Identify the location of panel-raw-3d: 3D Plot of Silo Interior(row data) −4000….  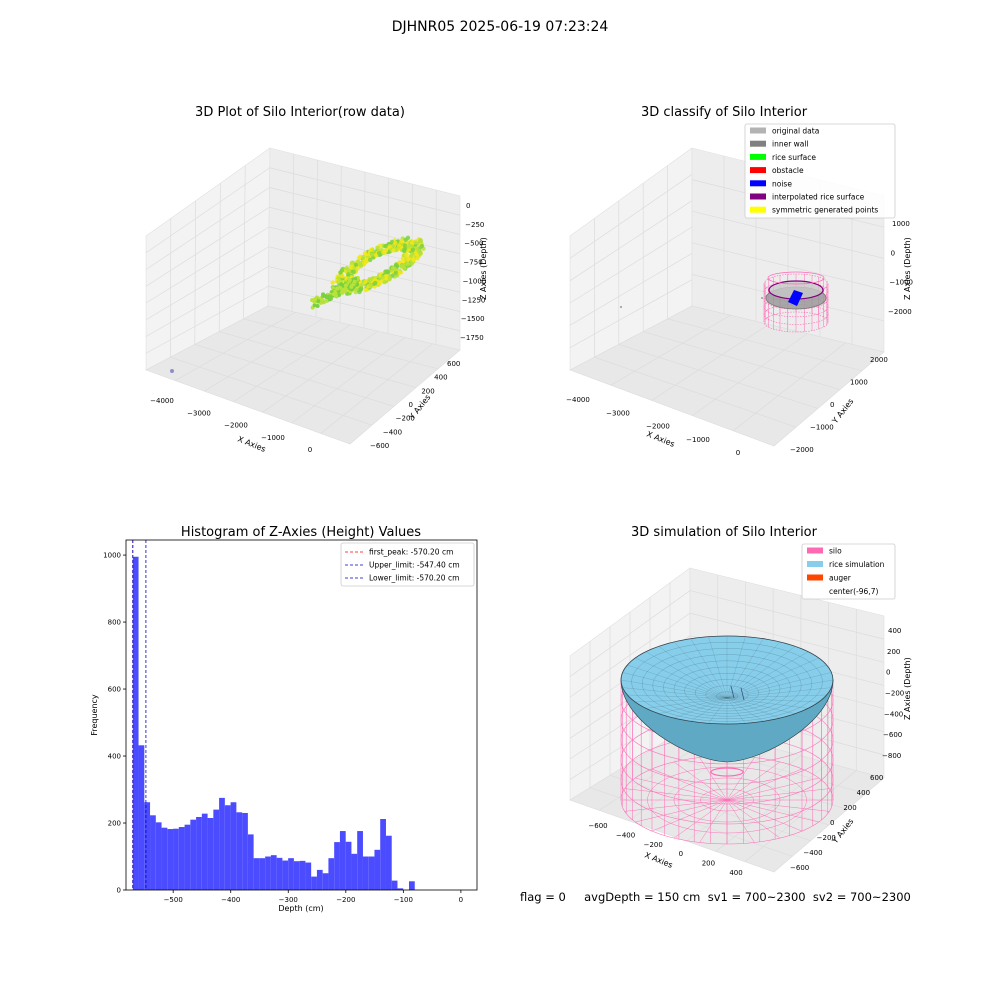
(316, 279).